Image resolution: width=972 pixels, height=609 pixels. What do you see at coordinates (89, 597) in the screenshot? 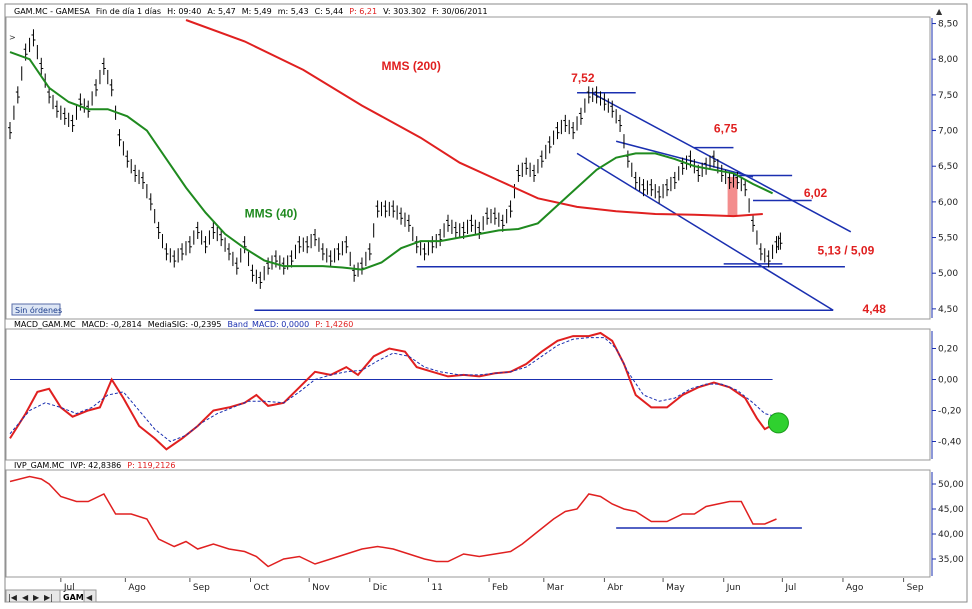
I see `scroll-left-icon: ◀` at bounding box center [89, 597].